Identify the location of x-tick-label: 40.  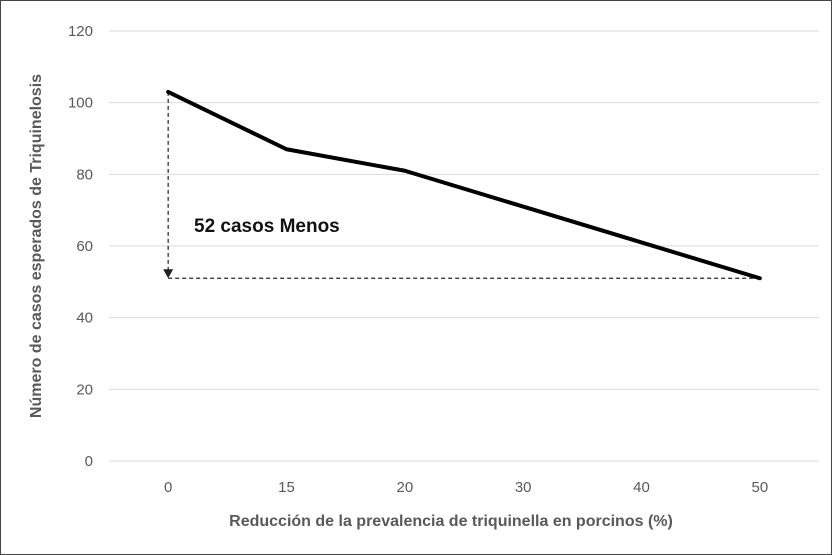
(641, 487).